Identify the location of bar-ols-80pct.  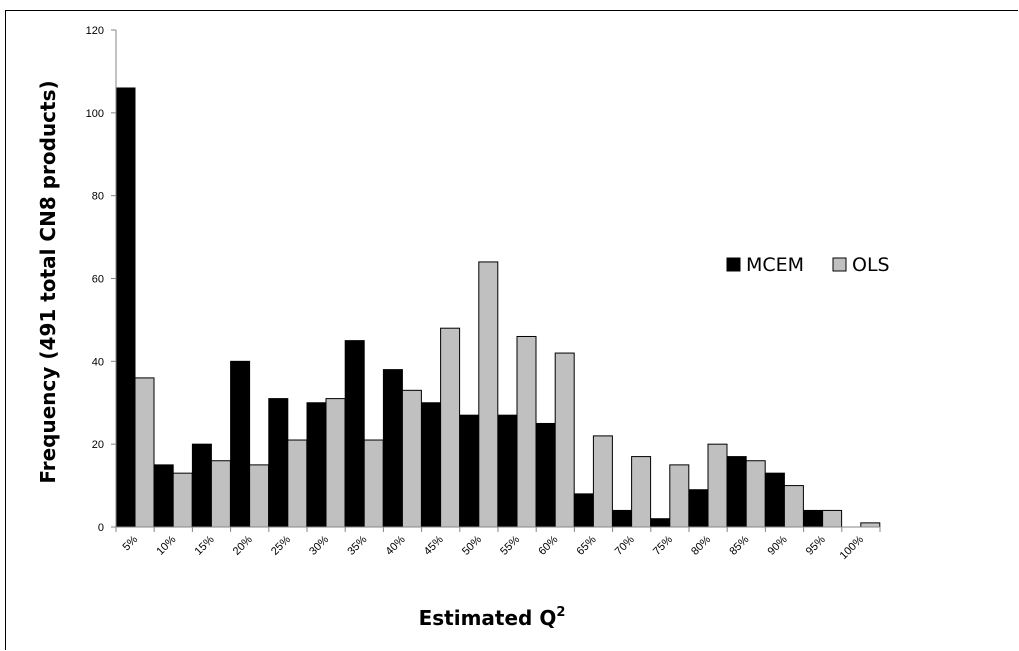
(717, 485).